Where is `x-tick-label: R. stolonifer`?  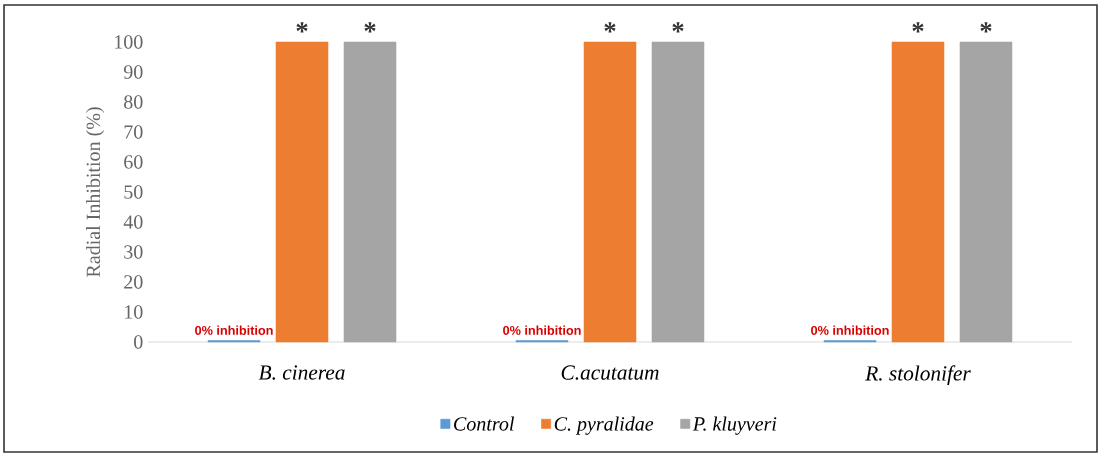 x-tick-label: R. stolonifer is located at coordinates (918, 375).